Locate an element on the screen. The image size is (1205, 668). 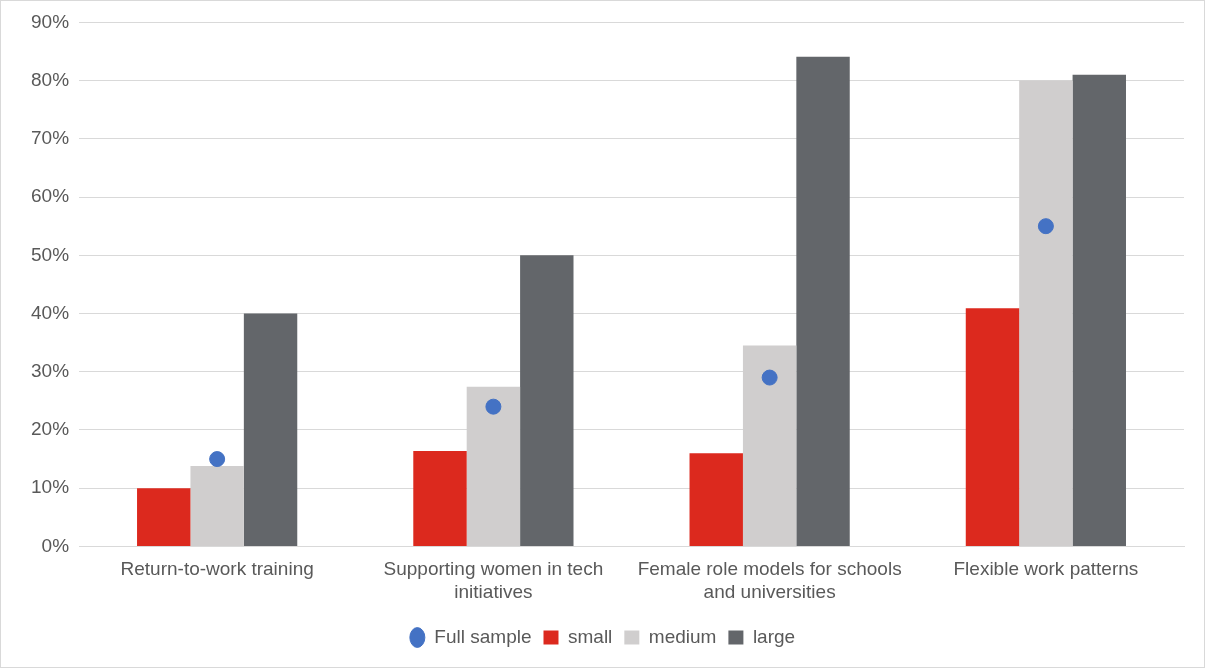
y-tick-label: 20% is located at coordinates (50, 429).